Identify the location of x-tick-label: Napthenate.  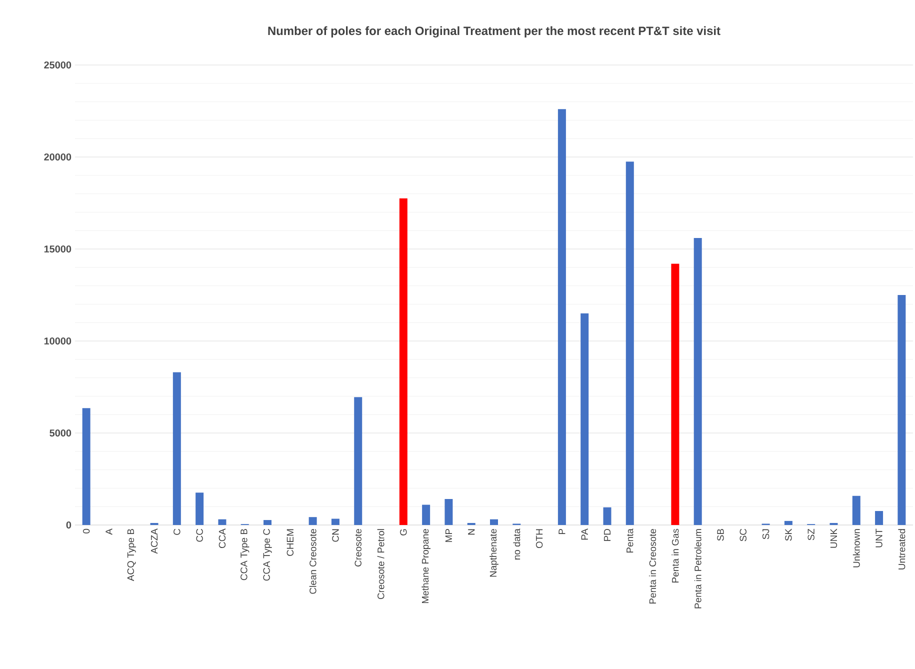
(494, 552).